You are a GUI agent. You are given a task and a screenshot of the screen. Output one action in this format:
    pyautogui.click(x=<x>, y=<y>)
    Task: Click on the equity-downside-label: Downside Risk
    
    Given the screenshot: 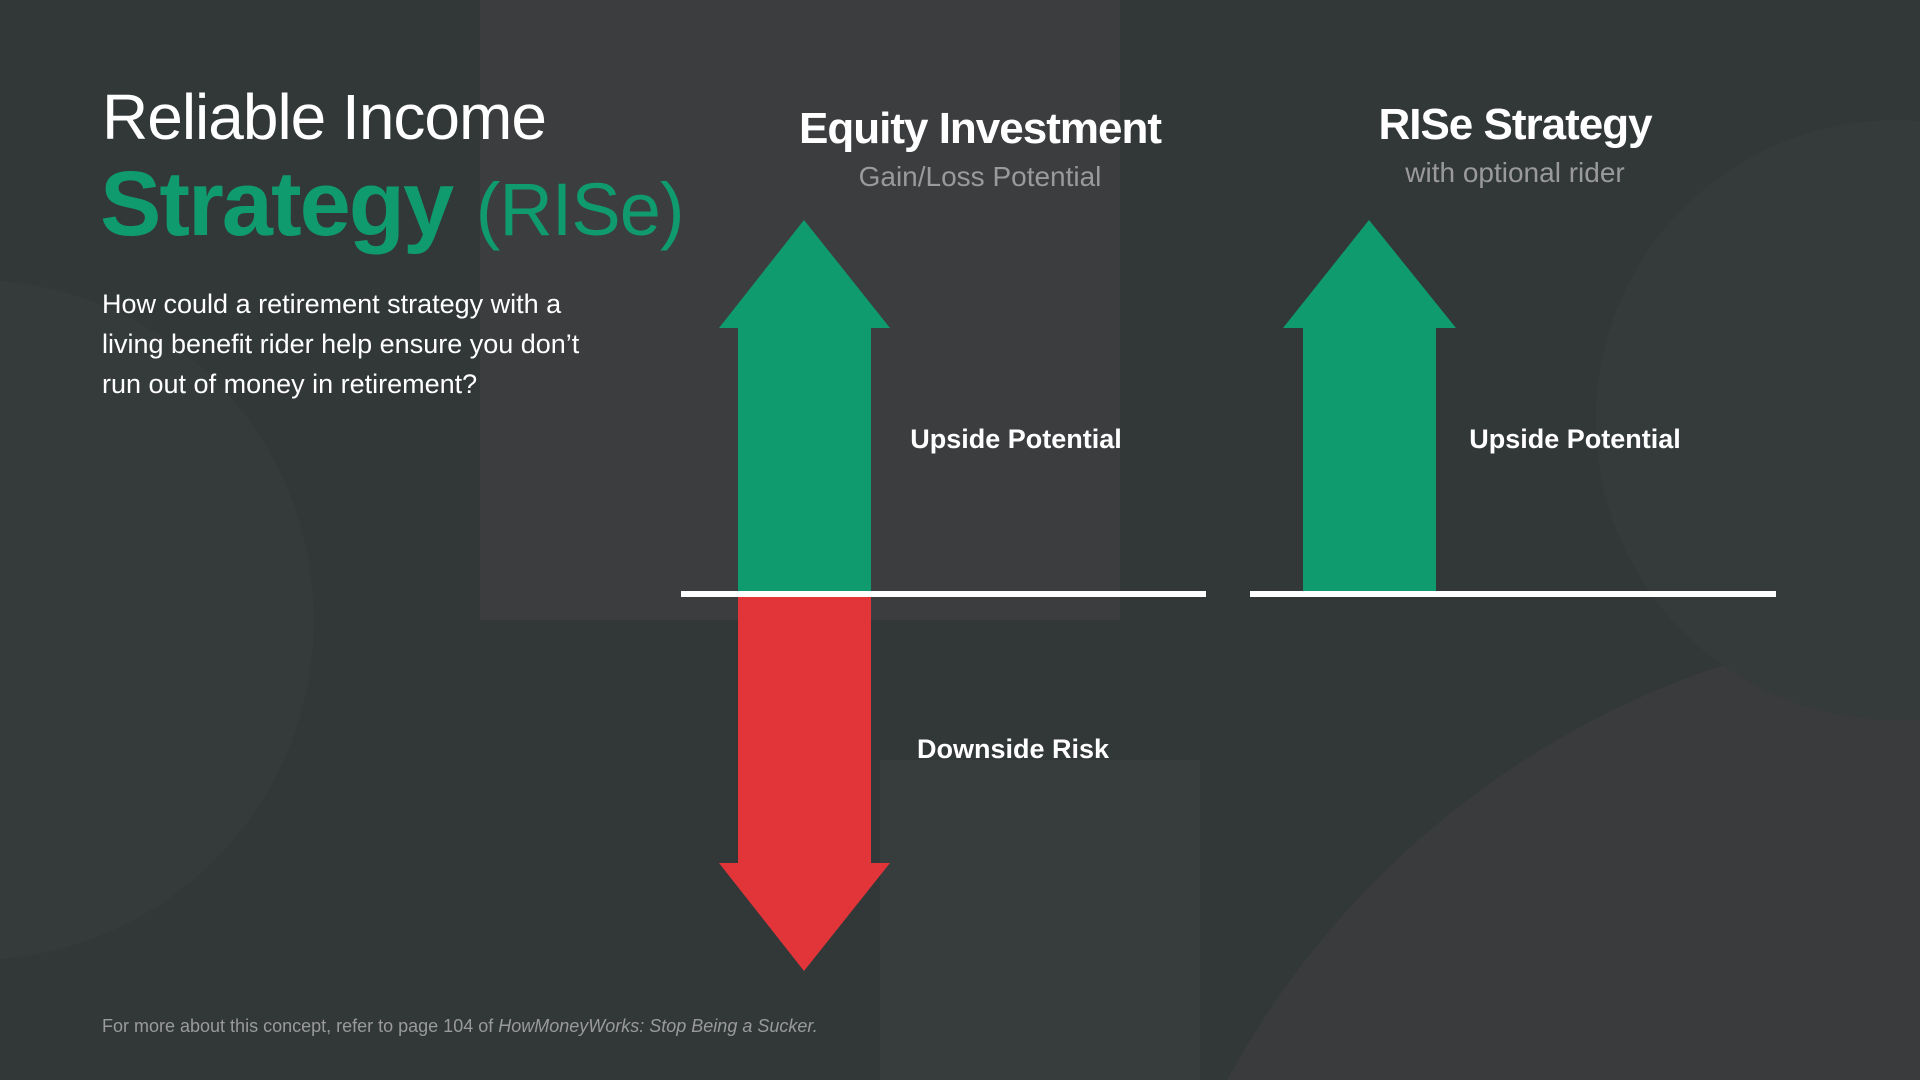 What is the action you would take?
    pyautogui.click(x=1013, y=749)
    